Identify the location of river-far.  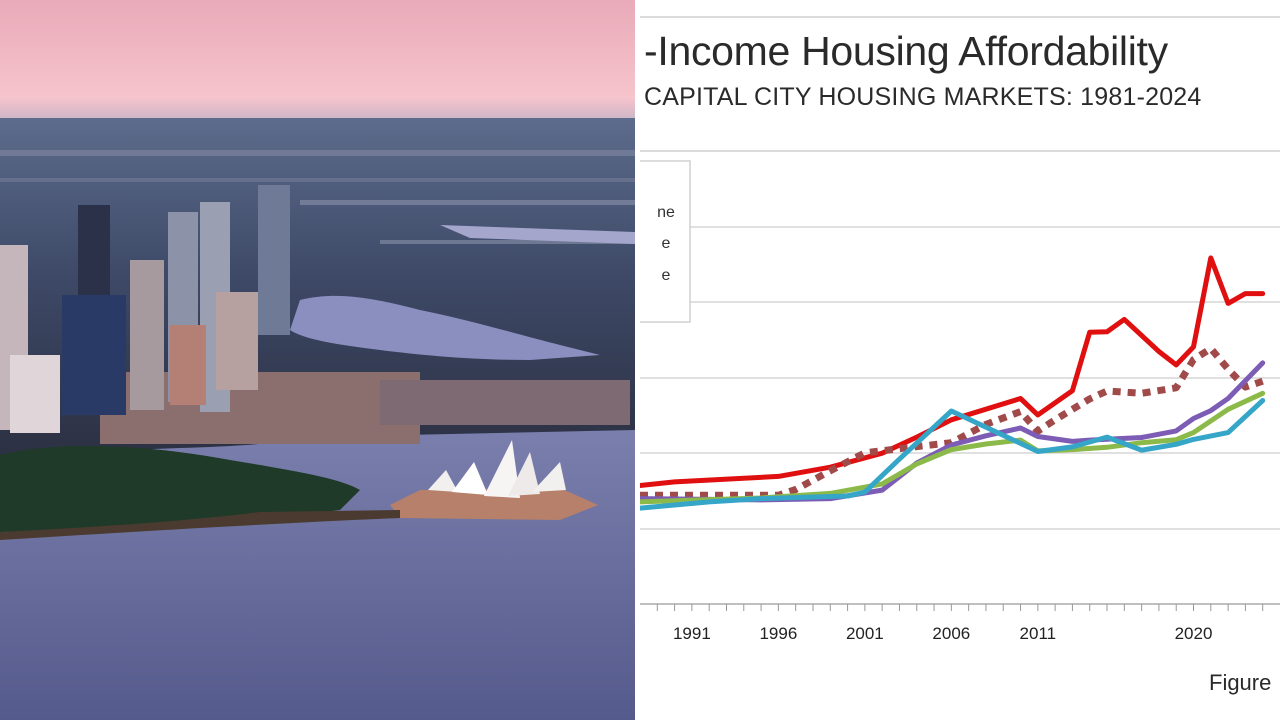
(537, 234).